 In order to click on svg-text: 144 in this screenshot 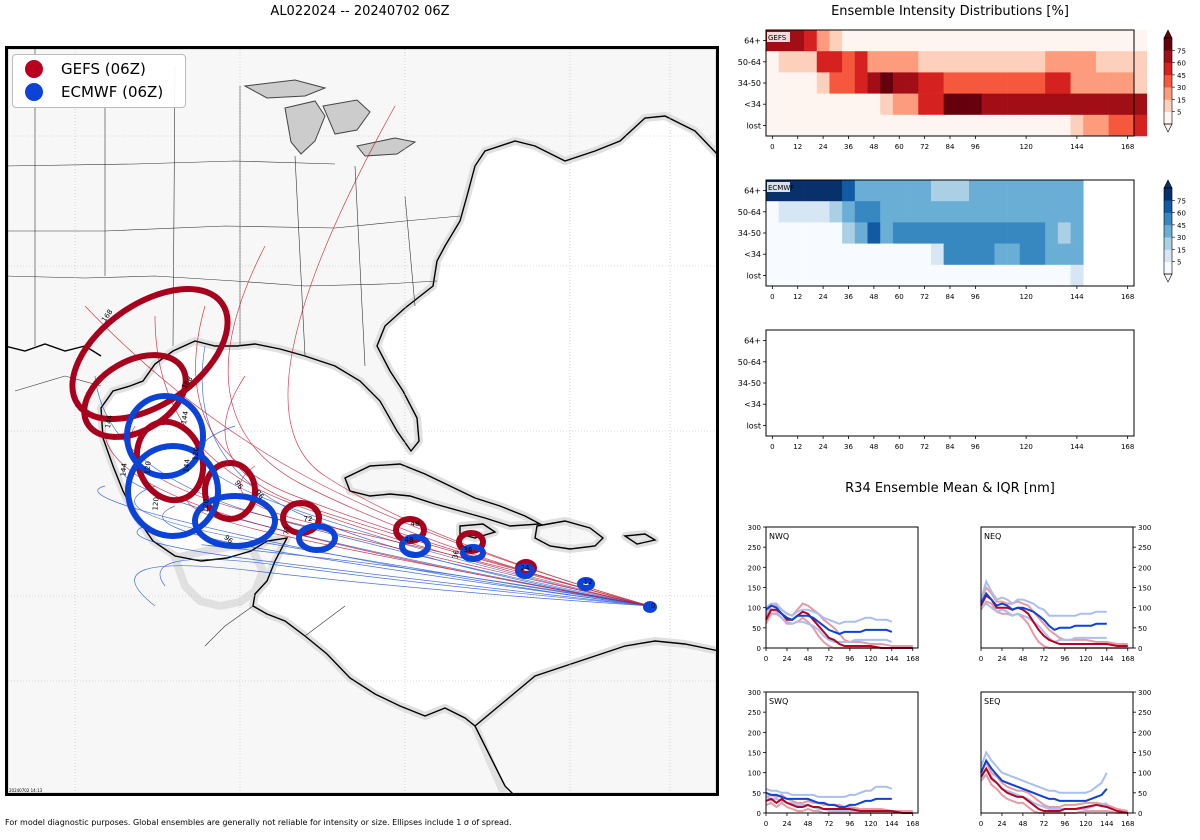, I will do `click(109, 421)`.